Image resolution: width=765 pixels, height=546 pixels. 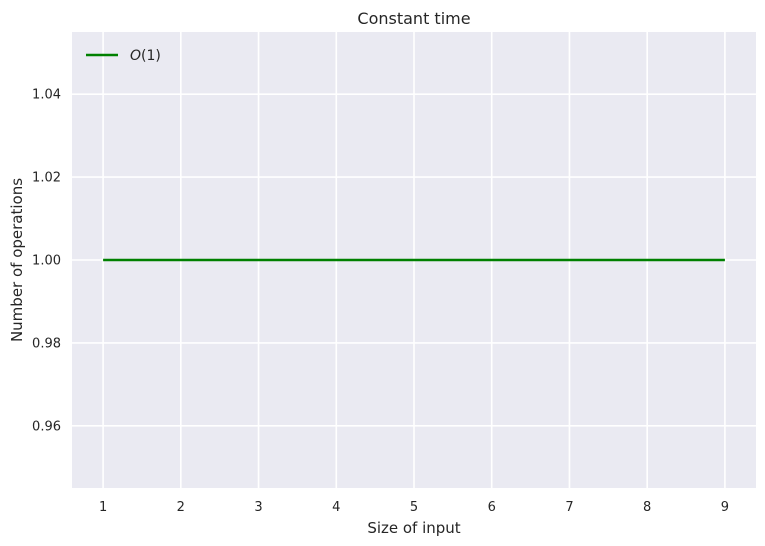 I want to click on legend-label-suffix: (1), so click(x=151, y=56).